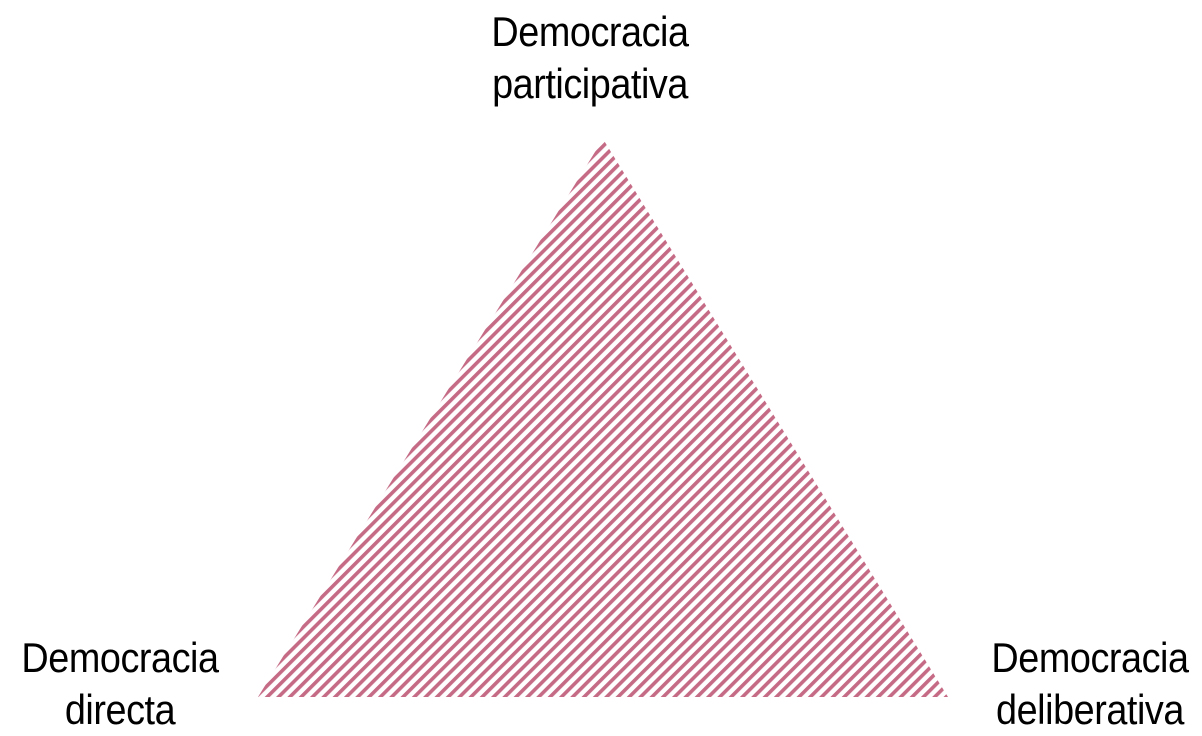 The height and width of the screenshot is (736, 1202). I want to click on vertex-label-participativa-line1: Democracia, so click(590, 31).